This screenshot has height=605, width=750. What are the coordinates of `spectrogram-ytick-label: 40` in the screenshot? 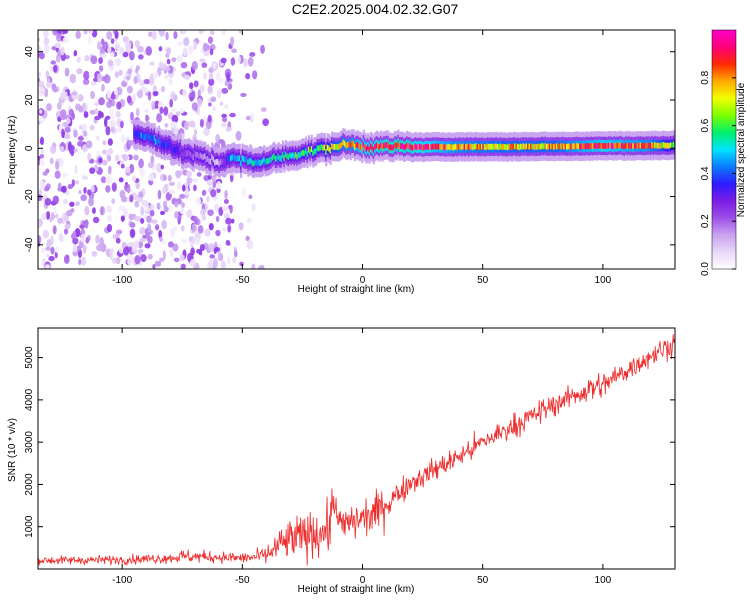 It's located at (29, 52).